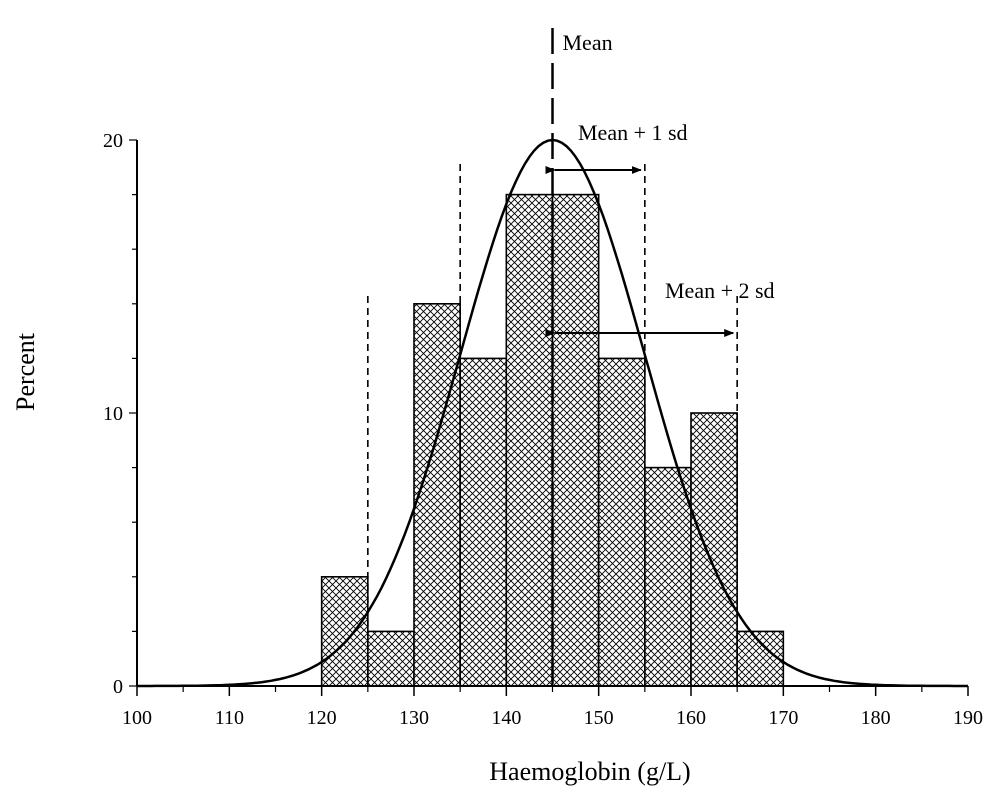 The height and width of the screenshot is (797, 1000). Describe the element at coordinates (660, 183) in the screenshot. I see `annotations: Mean Mean + 1 sd Mean + 2 sd` at that location.